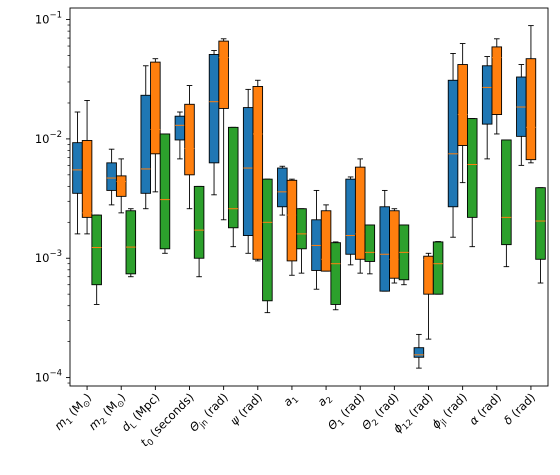  Describe the element at coordinates (48, 138) in the screenshot. I see `y-tick-label: 10⁻²` at that location.